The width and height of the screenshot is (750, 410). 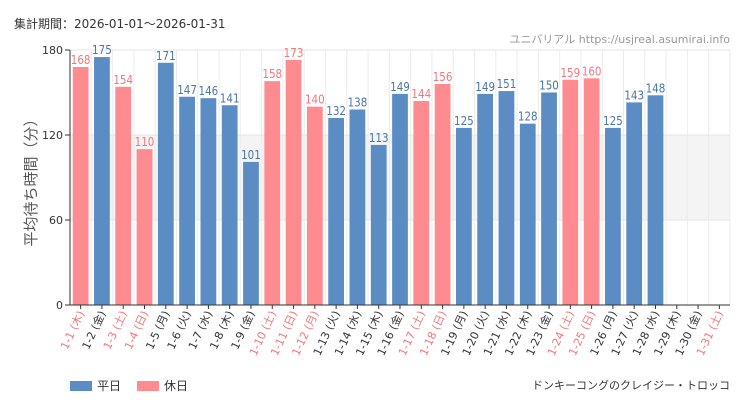 I want to click on y-tick-label: 60, so click(x=56, y=220).